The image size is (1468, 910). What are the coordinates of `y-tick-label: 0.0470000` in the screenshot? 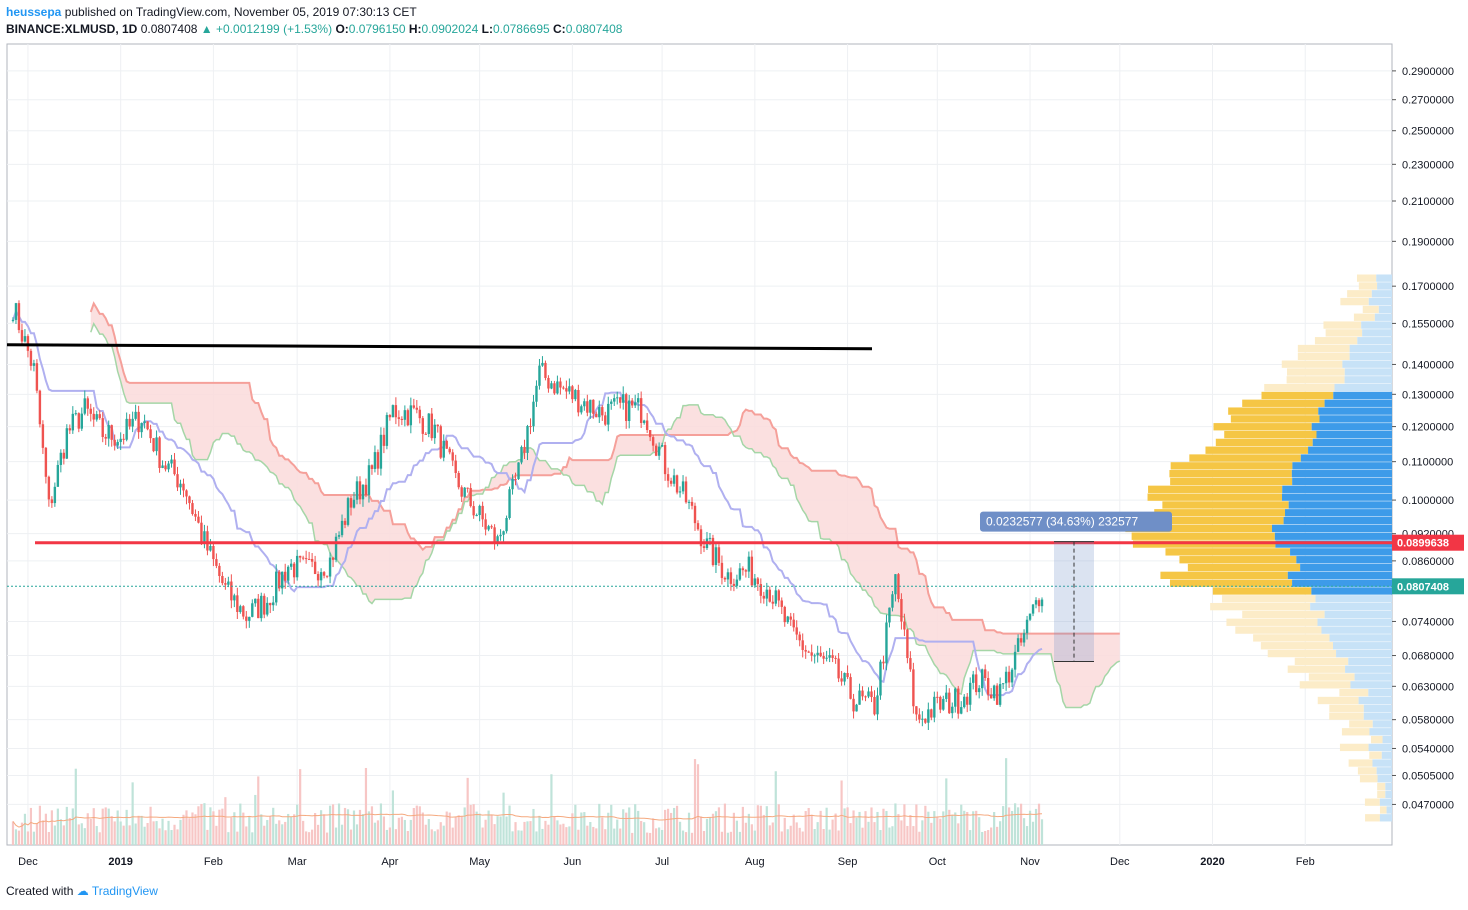 It's located at (1428, 805).